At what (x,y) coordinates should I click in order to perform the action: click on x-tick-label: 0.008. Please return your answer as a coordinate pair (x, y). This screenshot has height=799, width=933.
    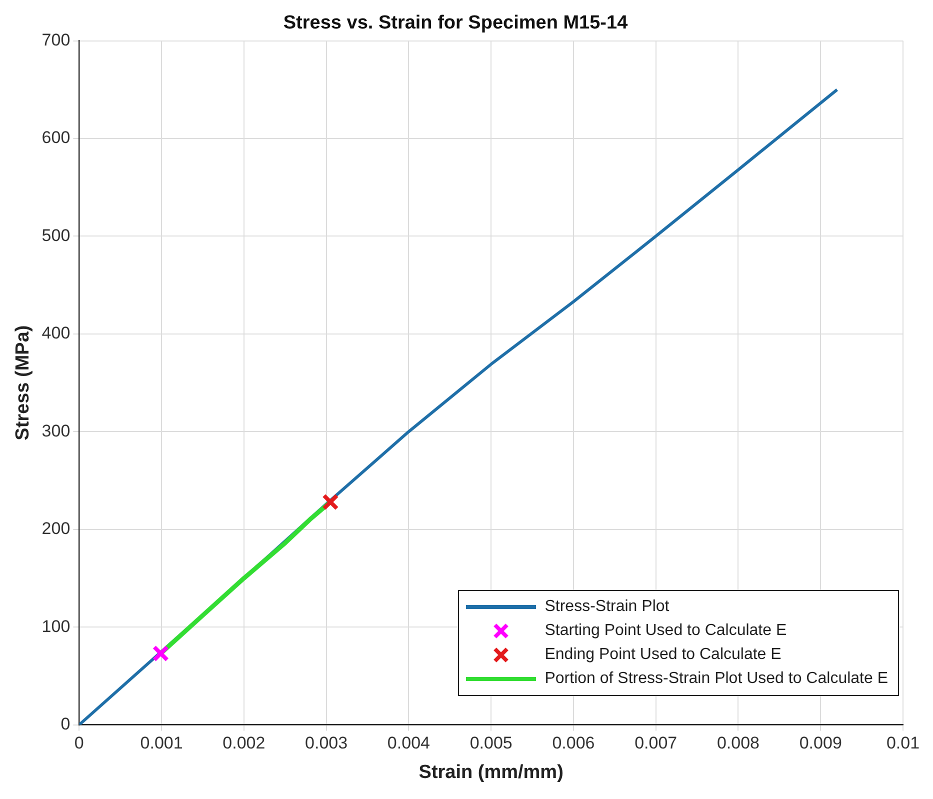
    Looking at the image, I should click on (738, 743).